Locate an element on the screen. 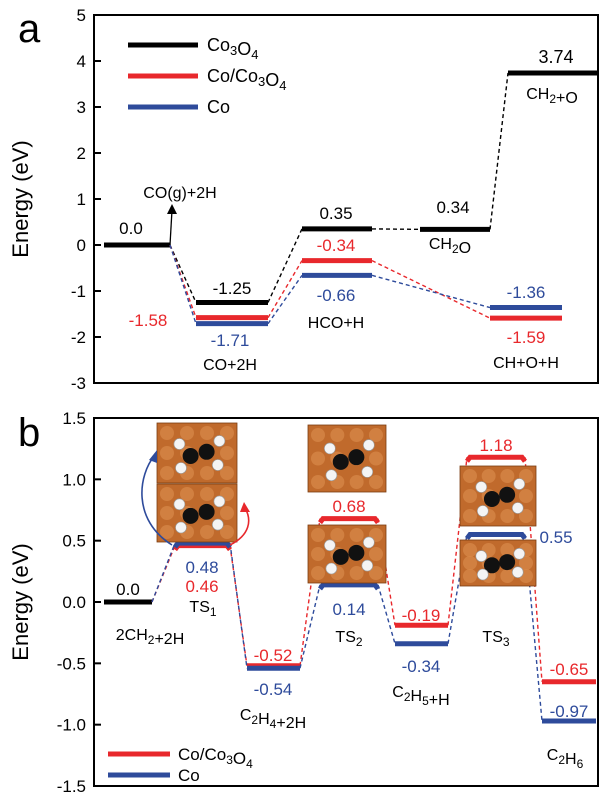  value-label: 0.14 is located at coordinates (348, 609).